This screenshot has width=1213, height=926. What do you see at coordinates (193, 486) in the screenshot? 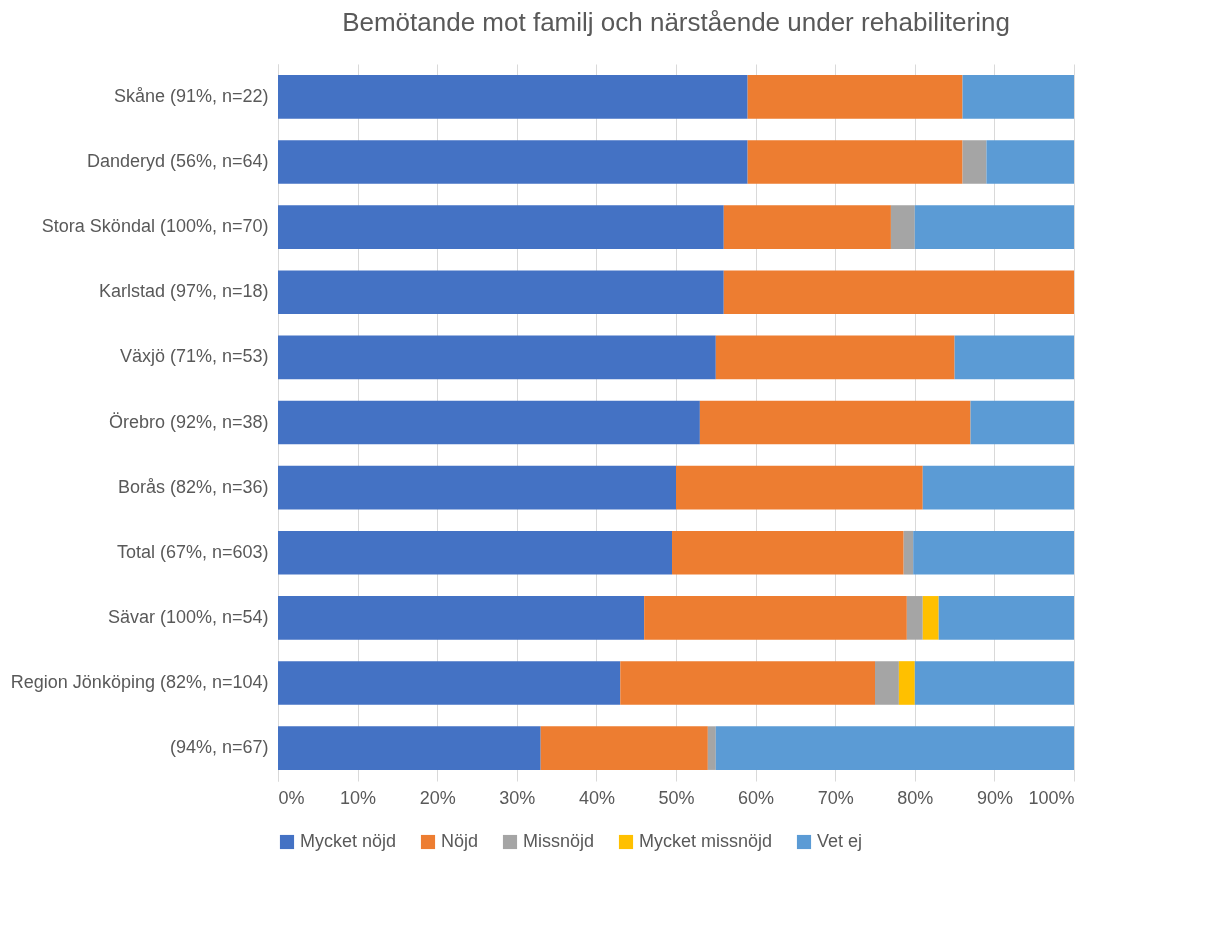
I see `y-tick-label: Borås (82%, n=36)` at bounding box center [193, 486].